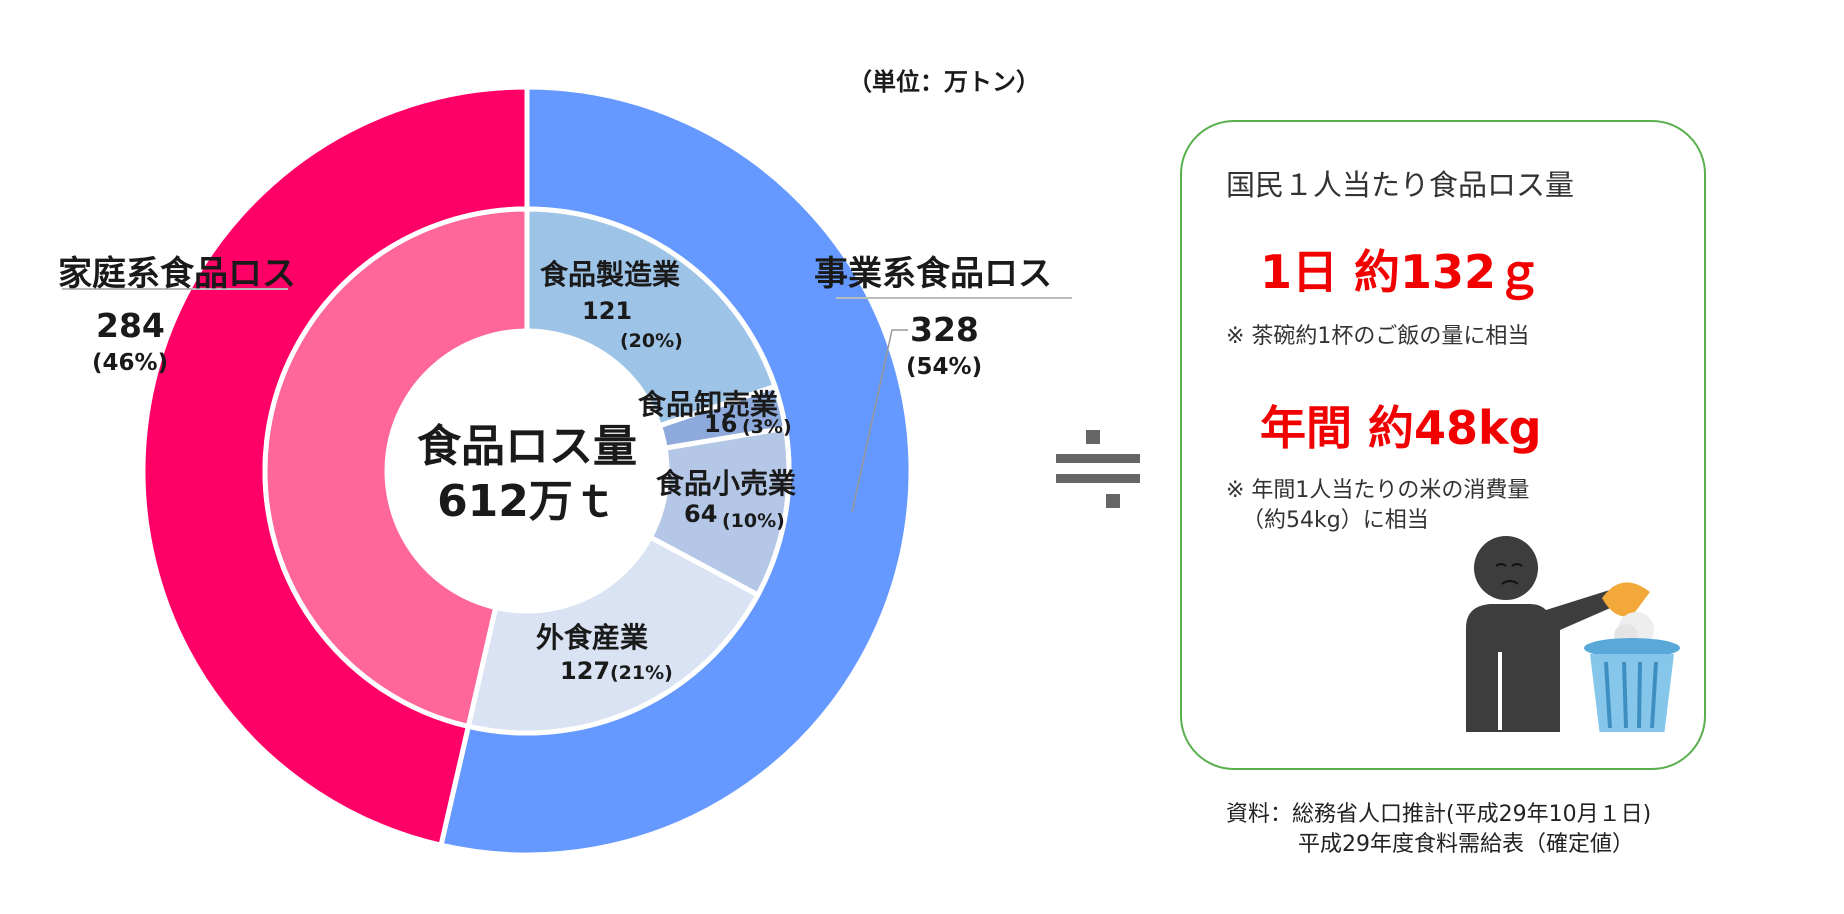 This screenshot has height=914, width=1844. I want to click on daily-loss-value: 1日 約132ｇ, so click(1401, 272).